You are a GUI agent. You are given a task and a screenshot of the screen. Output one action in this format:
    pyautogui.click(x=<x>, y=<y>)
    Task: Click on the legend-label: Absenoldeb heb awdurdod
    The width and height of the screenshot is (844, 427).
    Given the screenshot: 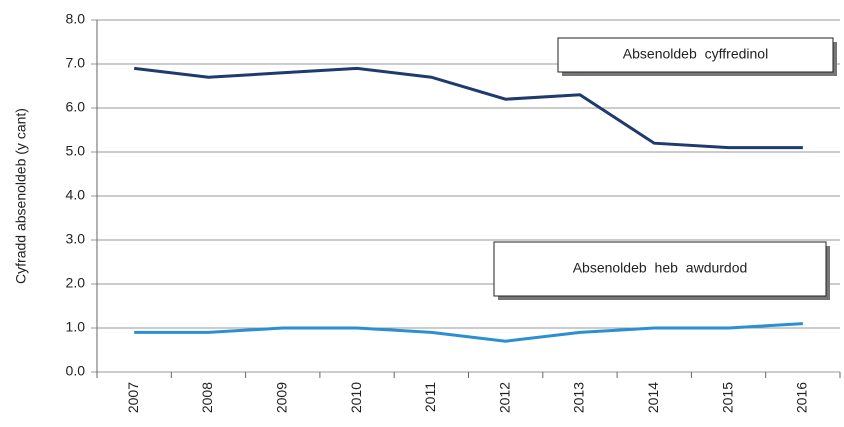 What is the action you would take?
    pyautogui.click(x=660, y=268)
    